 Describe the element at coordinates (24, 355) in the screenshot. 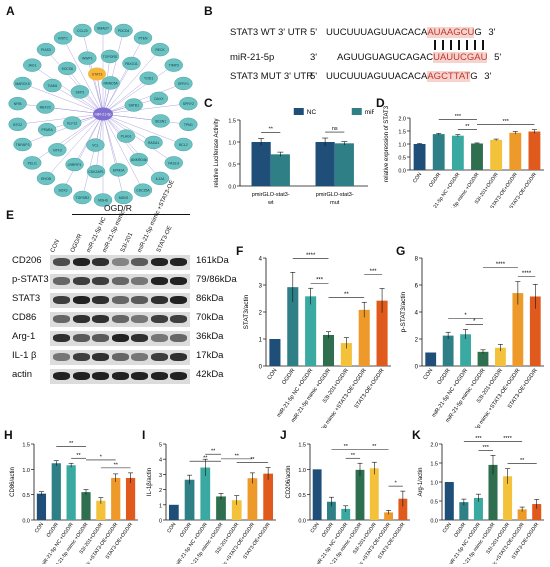

I see `protein-label: IL-1 β` at that location.